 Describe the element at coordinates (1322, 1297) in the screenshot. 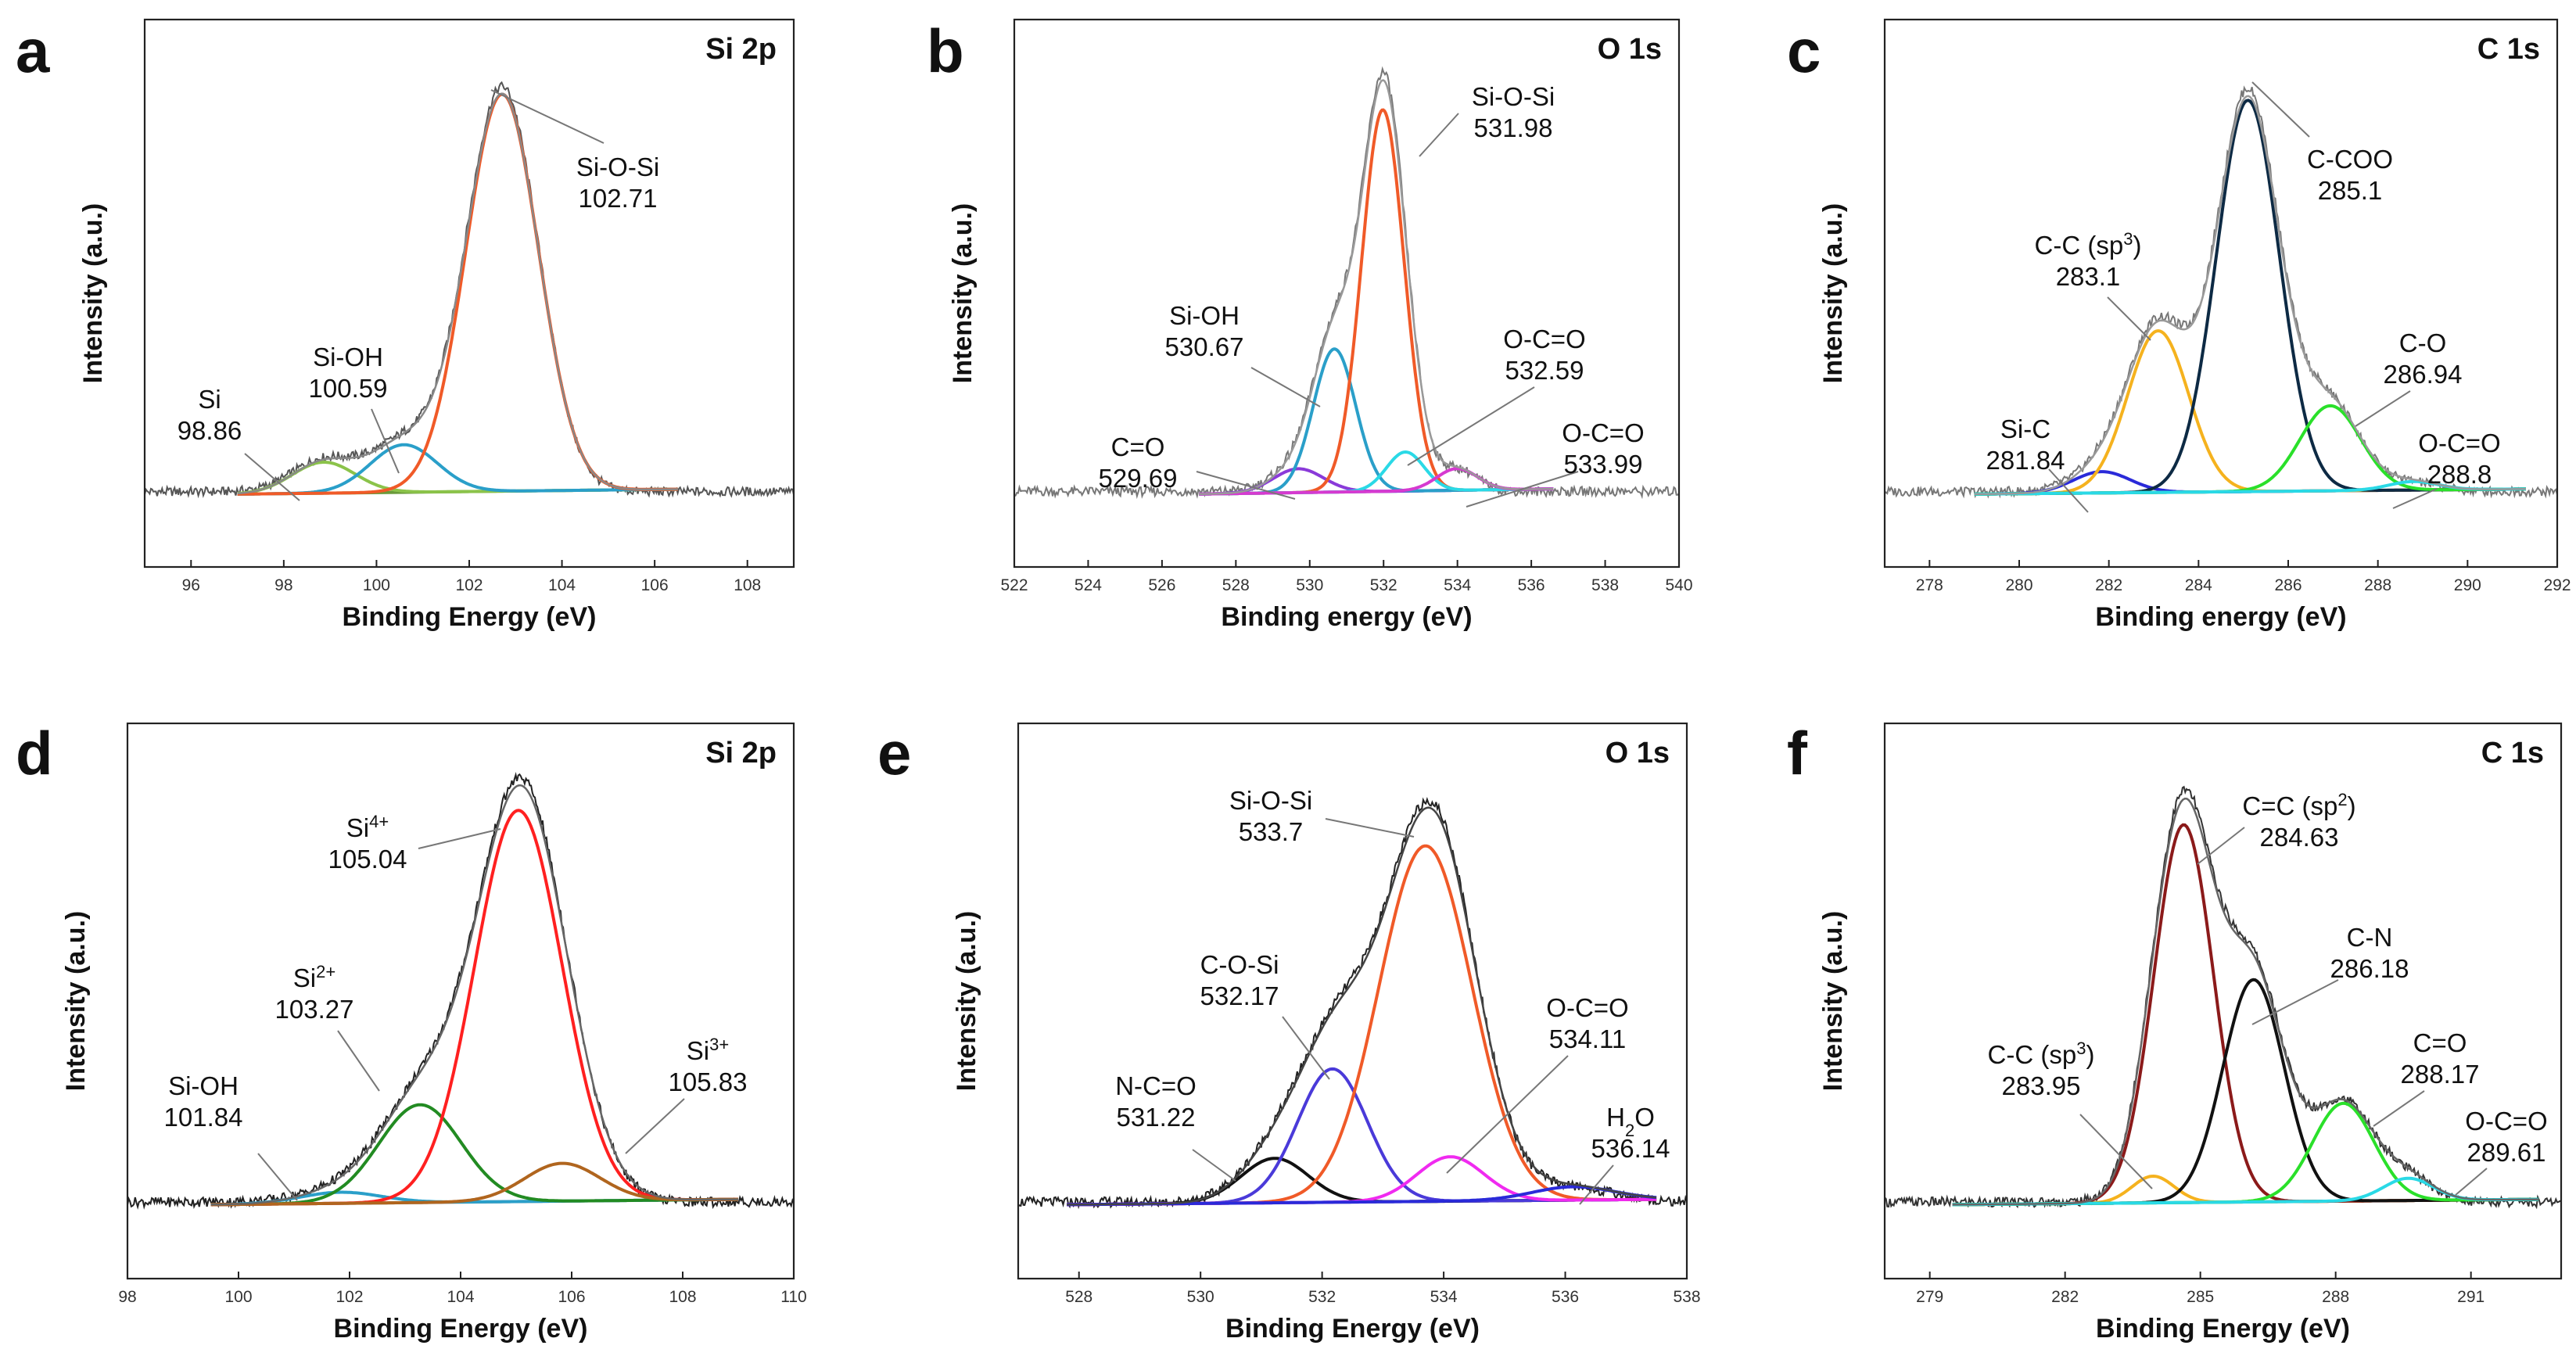

I see `x-tick-label: 532` at that location.